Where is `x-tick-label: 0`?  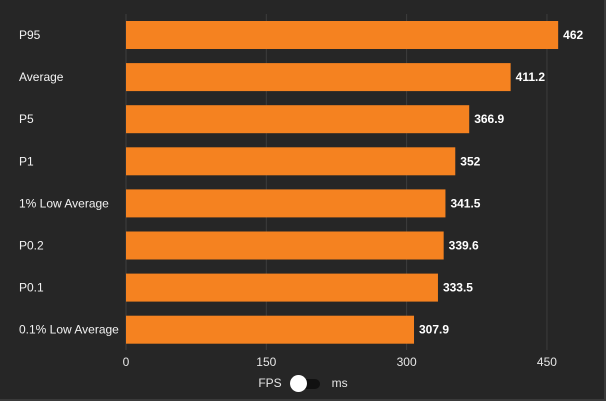
x-tick-label: 0 is located at coordinates (126, 362).